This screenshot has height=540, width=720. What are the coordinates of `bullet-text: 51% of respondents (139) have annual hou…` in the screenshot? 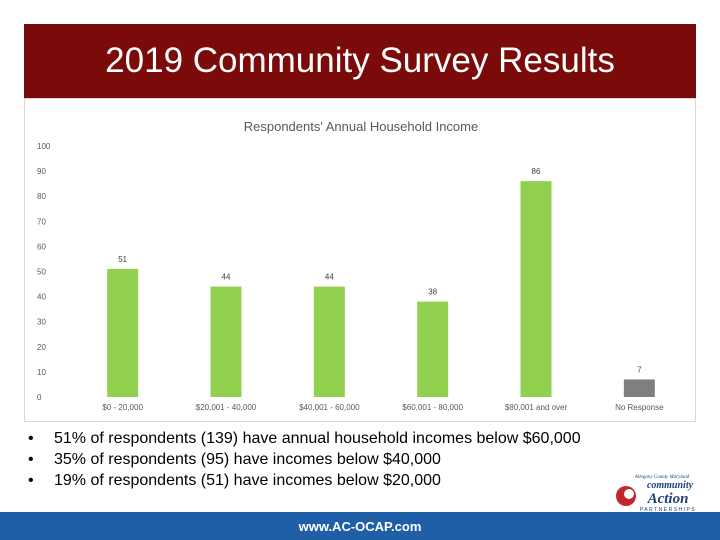 It's located at (317, 438).